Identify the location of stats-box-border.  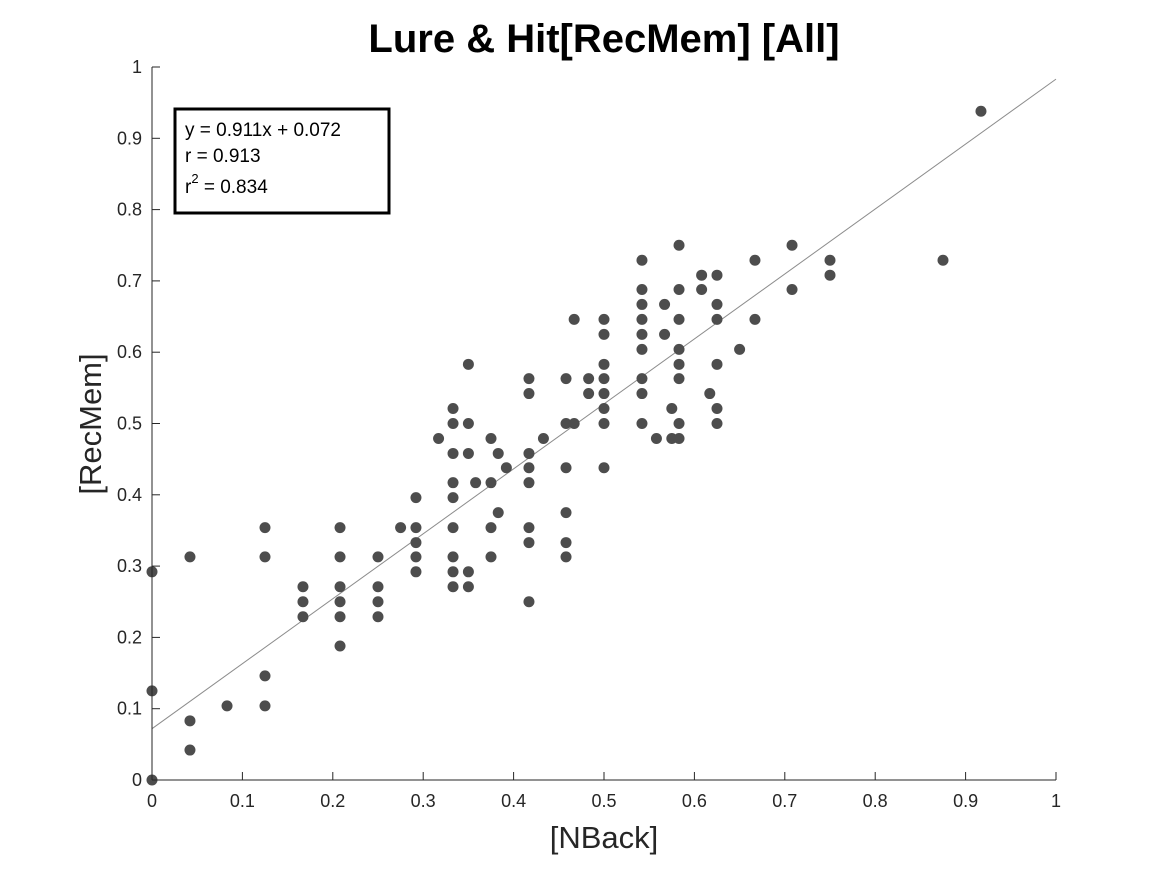
(282, 161).